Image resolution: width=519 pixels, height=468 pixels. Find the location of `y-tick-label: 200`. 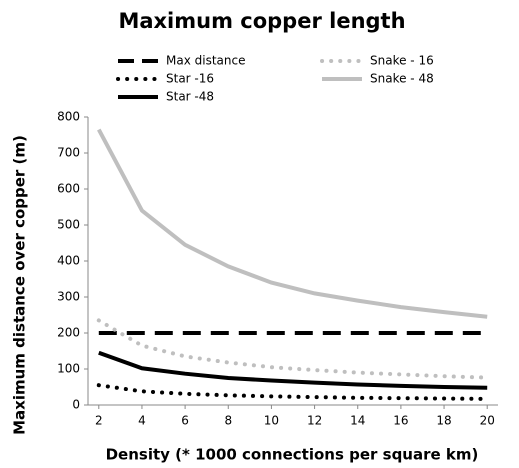

y-tick-label: 200 is located at coordinates (68, 333).